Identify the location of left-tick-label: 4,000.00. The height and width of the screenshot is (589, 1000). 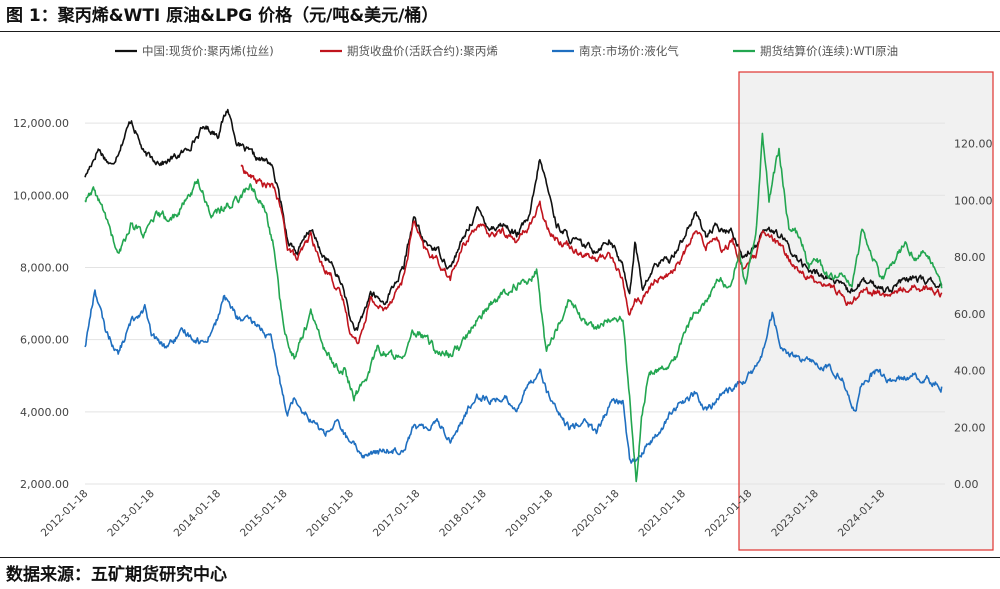
(44, 412).